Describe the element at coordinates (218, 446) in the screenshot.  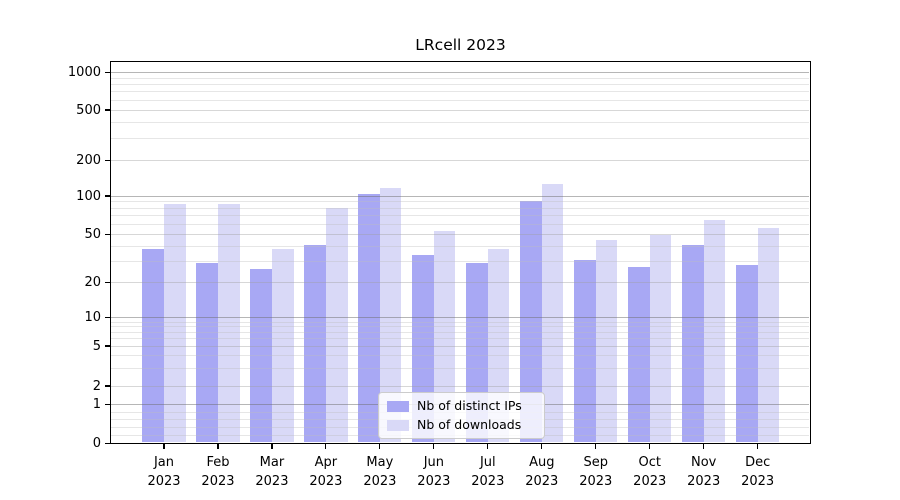
I see `x-tick-feb` at that location.